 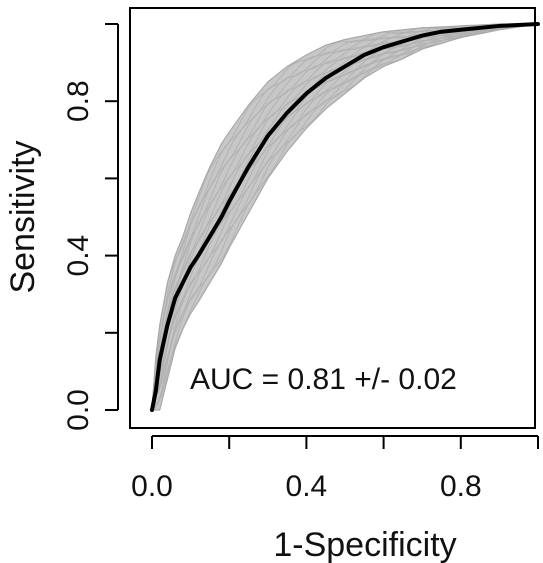 What do you see at coordinates (78, 410) in the screenshot?
I see `y-tick-label: 0.0` at bounding box center [78, 410].